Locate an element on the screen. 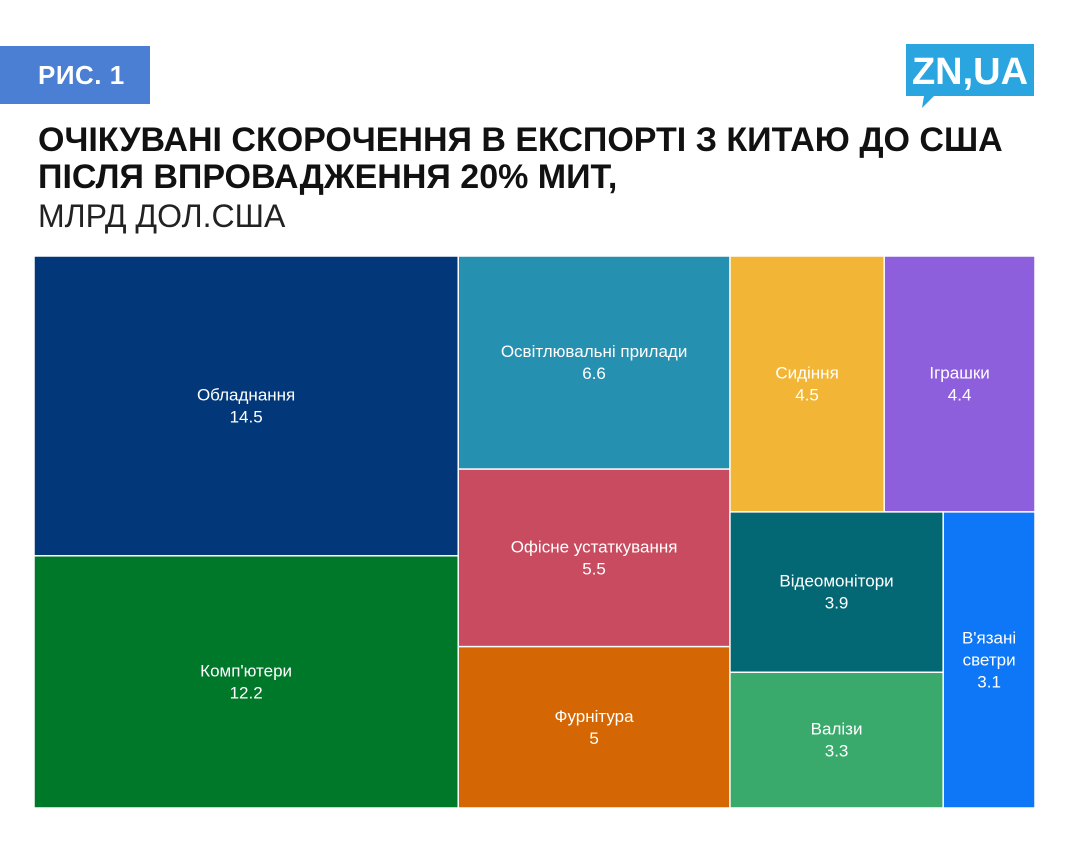 The height and width of the screenshot is (863, 1070). cell-value: 4.5 is located at coordinates (807, 394).